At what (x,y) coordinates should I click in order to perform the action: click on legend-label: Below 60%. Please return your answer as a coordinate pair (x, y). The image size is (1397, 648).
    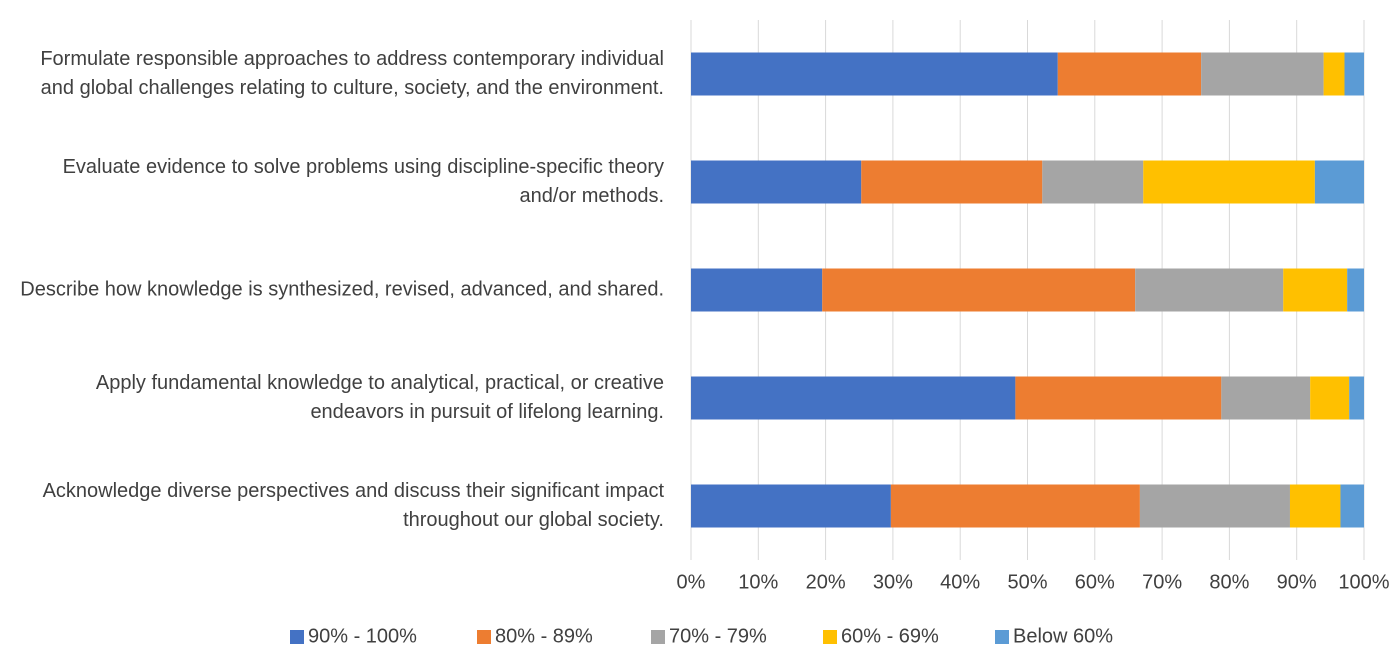
    Looking at the image, I should click on (1063, 636).